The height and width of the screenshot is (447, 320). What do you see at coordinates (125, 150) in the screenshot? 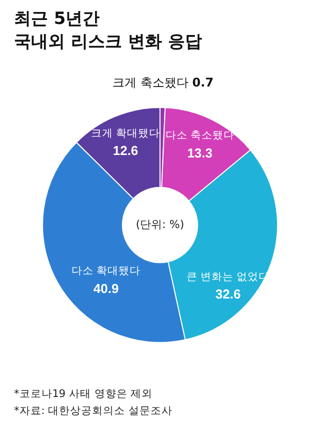
I see `data-label: 12.6` at bounding box center [125, 150].